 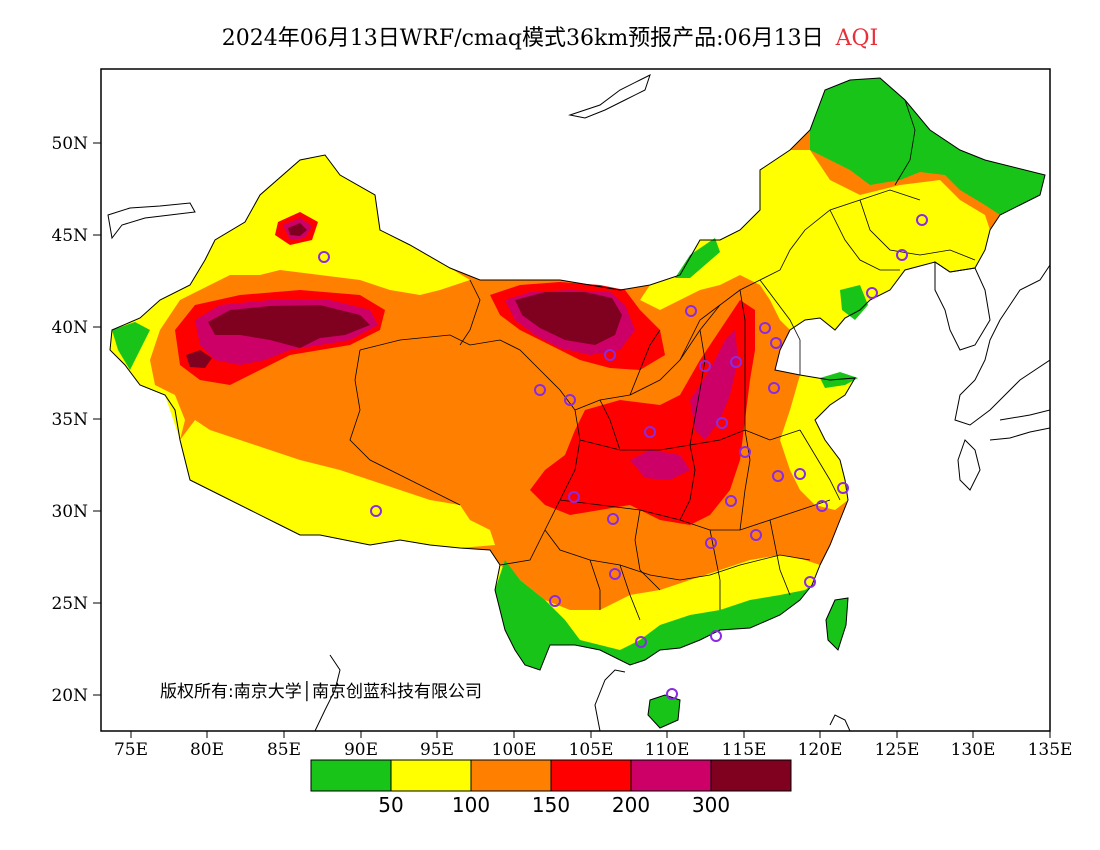 What do you see at coordinates (839, 380) in the screenshot?
I see `good-shandong` at bounding box center [839, 380].